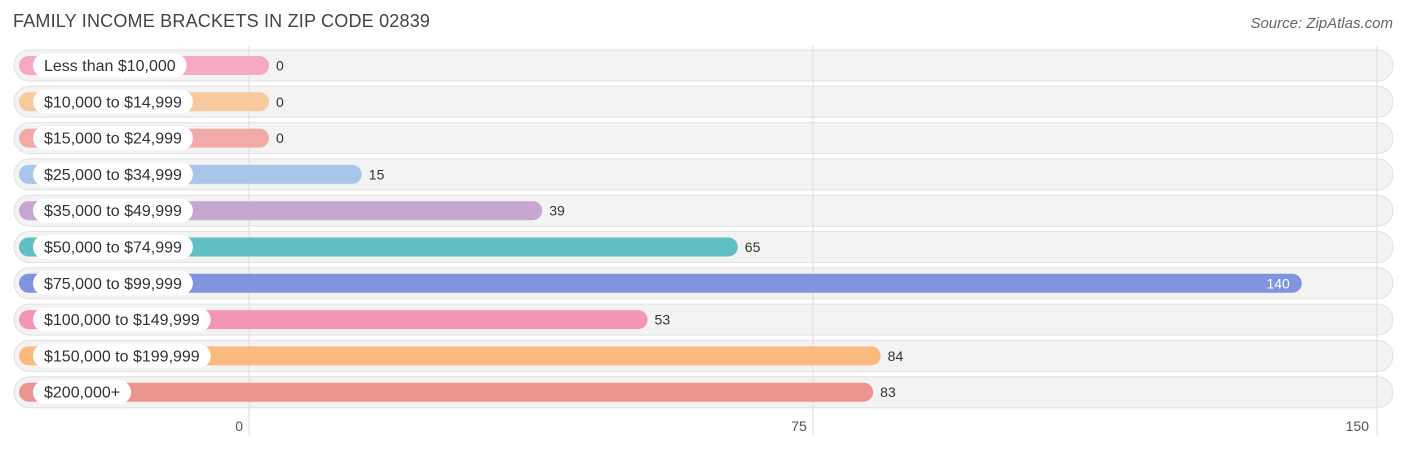  I want to click on category-label: $10,000 to $14,999, so click(113, 102).